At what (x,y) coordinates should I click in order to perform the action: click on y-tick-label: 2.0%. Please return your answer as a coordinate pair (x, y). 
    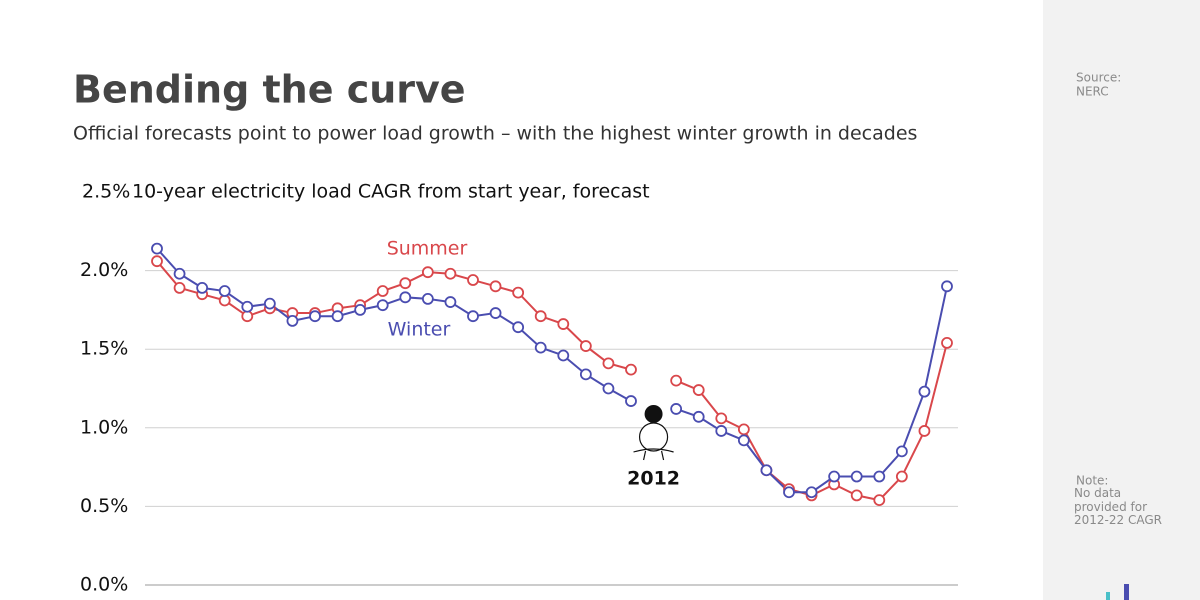
    Looking at the image, I should click on (104, 270).